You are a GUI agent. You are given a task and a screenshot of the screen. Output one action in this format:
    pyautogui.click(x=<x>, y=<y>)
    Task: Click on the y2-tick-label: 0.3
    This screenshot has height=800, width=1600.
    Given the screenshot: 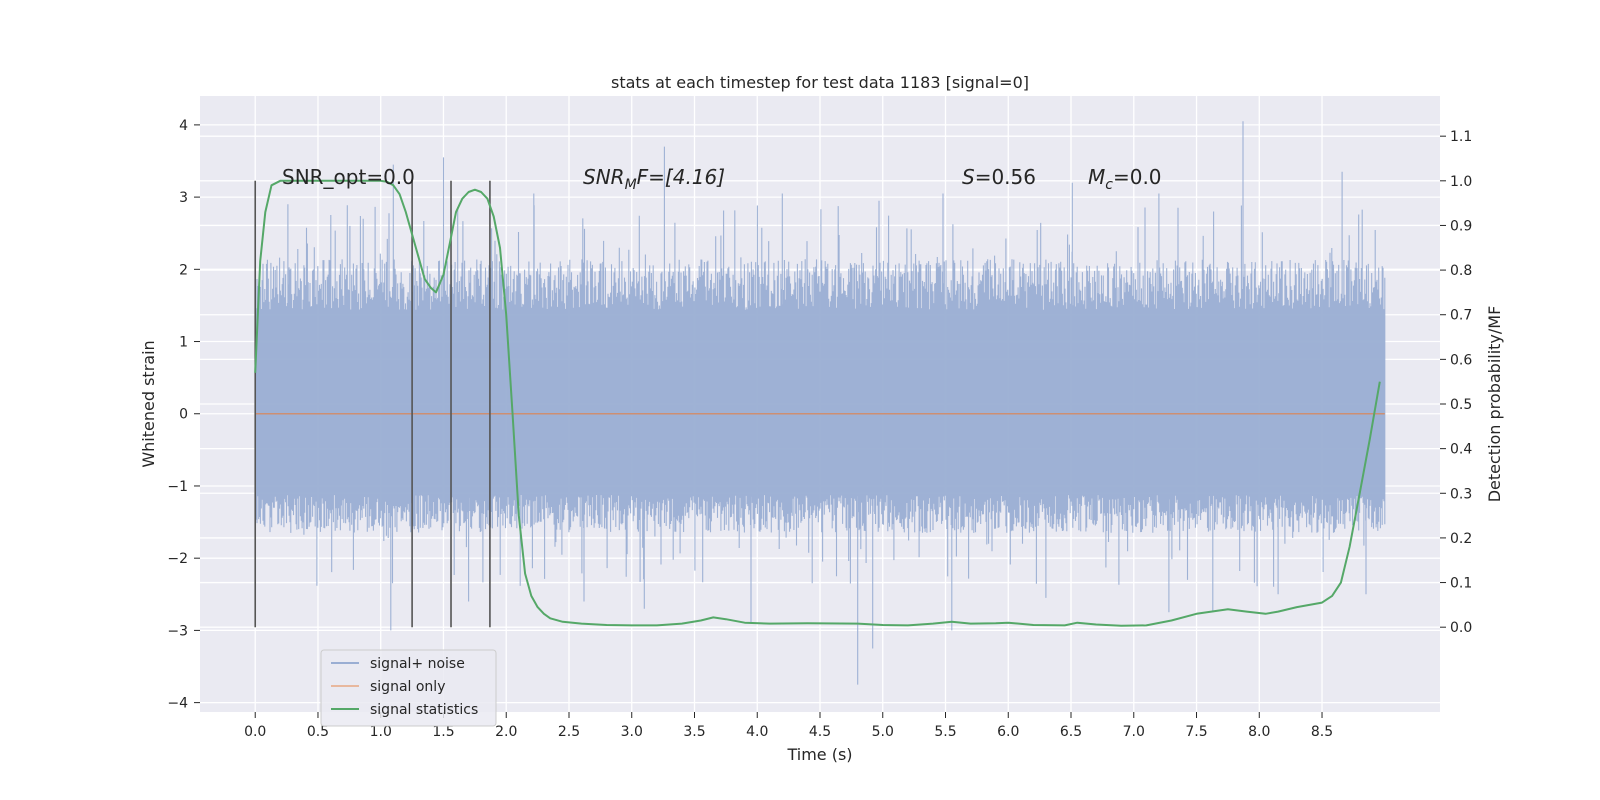 What is the action you would take?
    pyautogui.click(x=1461, y=494)
    